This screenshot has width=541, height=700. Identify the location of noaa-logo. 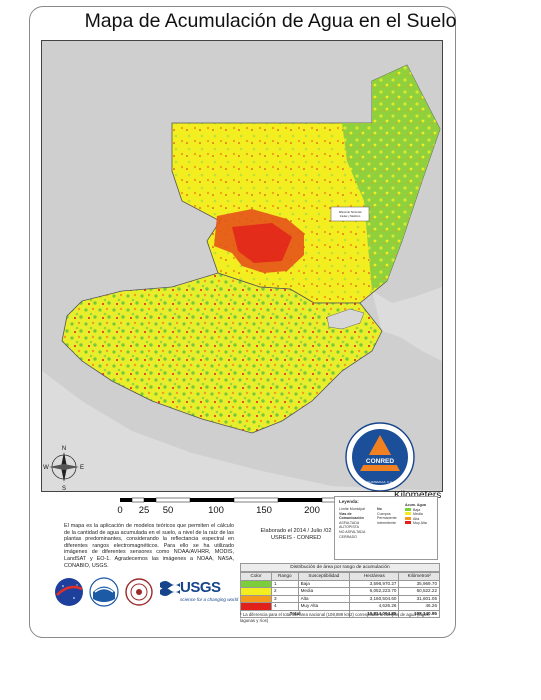
(104, 592).